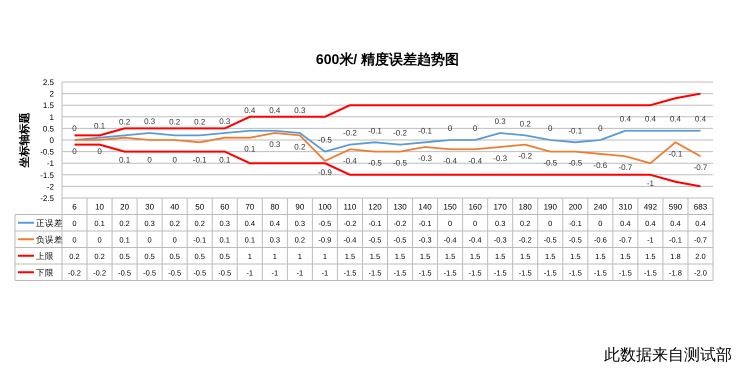 The image size is (750, 390). I want to click on text: -0.6, so click(600, 165).